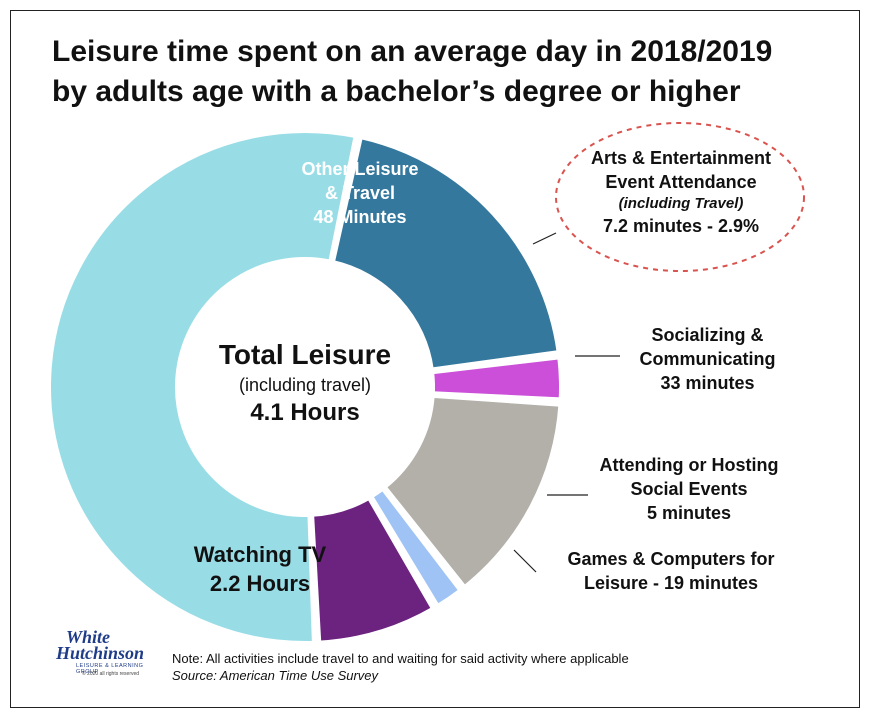 The height and width of the screenshot is (718, 880). Describe the element at coordinates (525, 561) in the screenshot. I see `leader-line-games` at that location.